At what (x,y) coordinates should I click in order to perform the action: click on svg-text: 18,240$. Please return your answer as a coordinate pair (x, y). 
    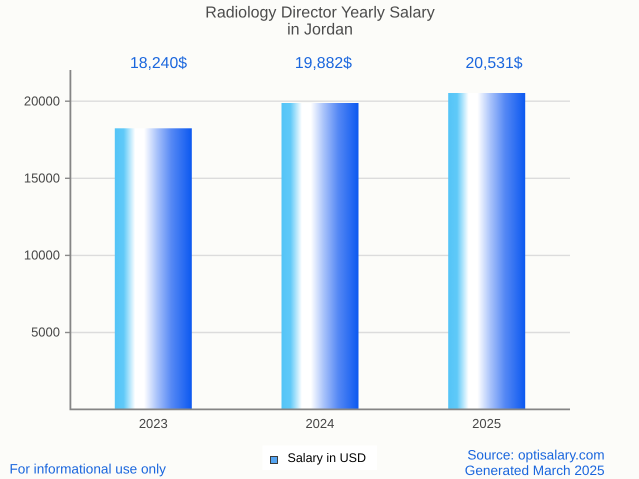
    Looking at the image, I should click on (158, 63).